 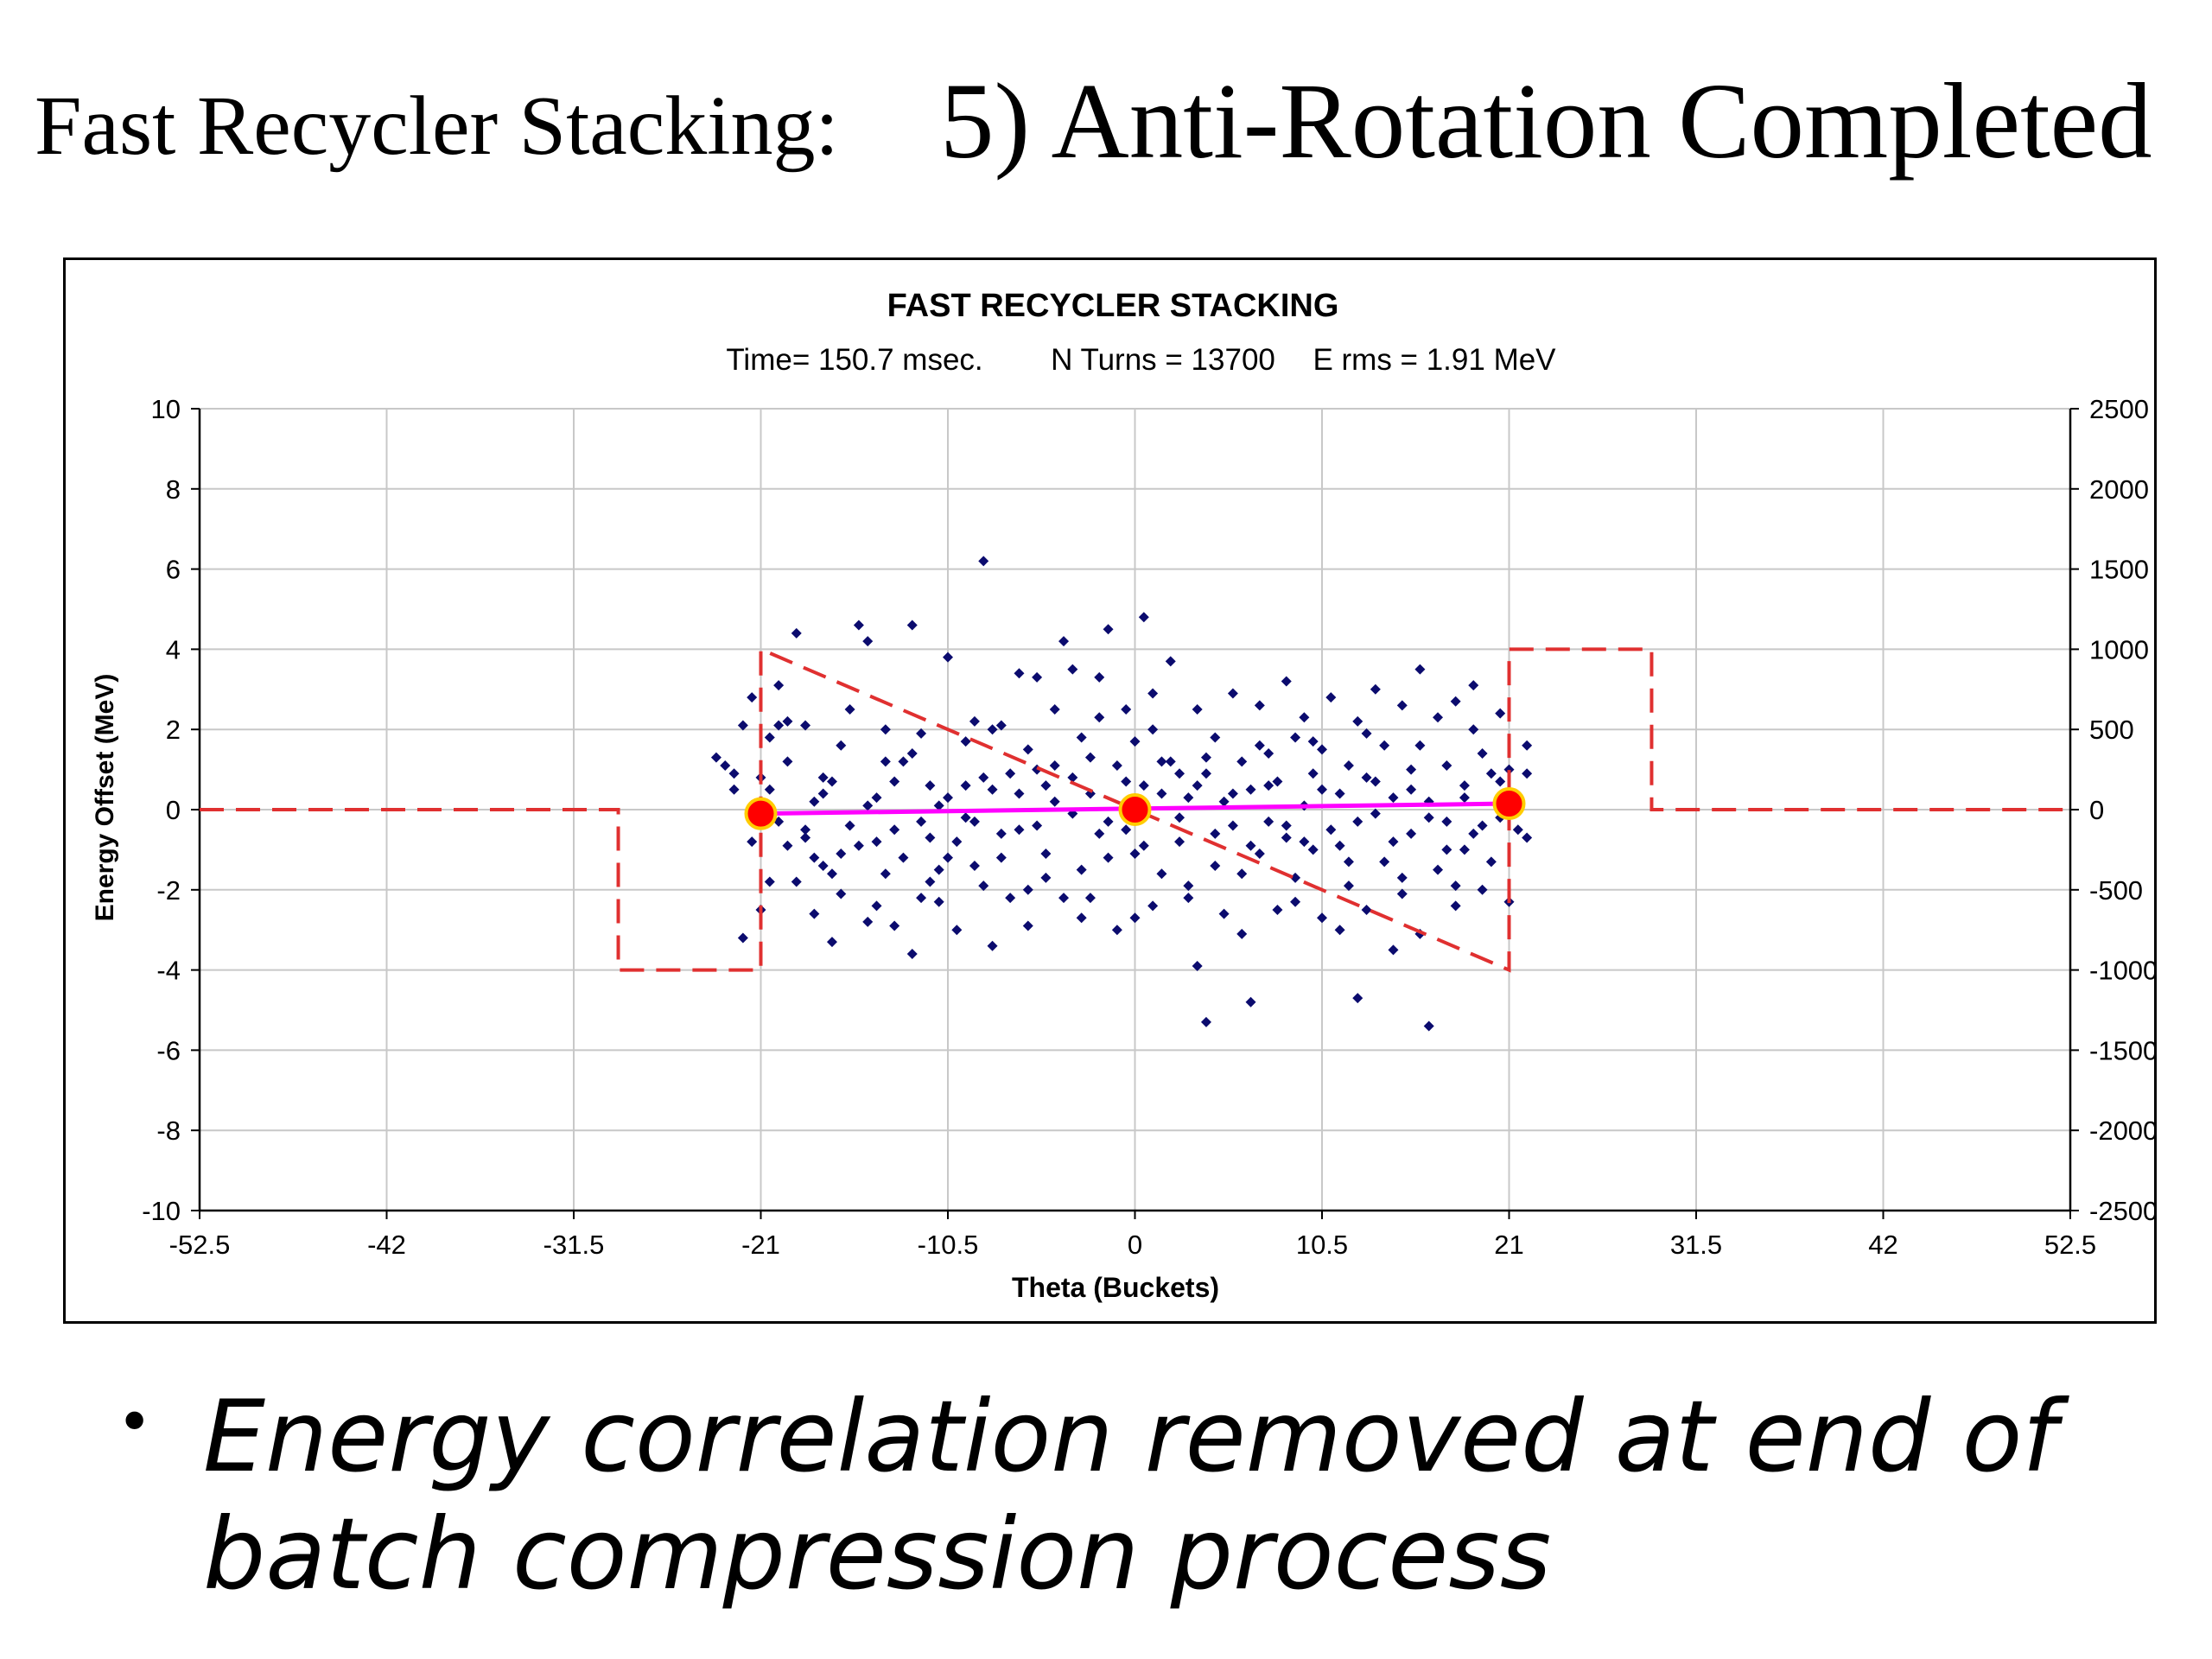 What do you see at coordinates (437, 126) in the screenshot?
I see `slide-title-prefix: Fast Recycler Stacking:` at bounding box center [437, 126].